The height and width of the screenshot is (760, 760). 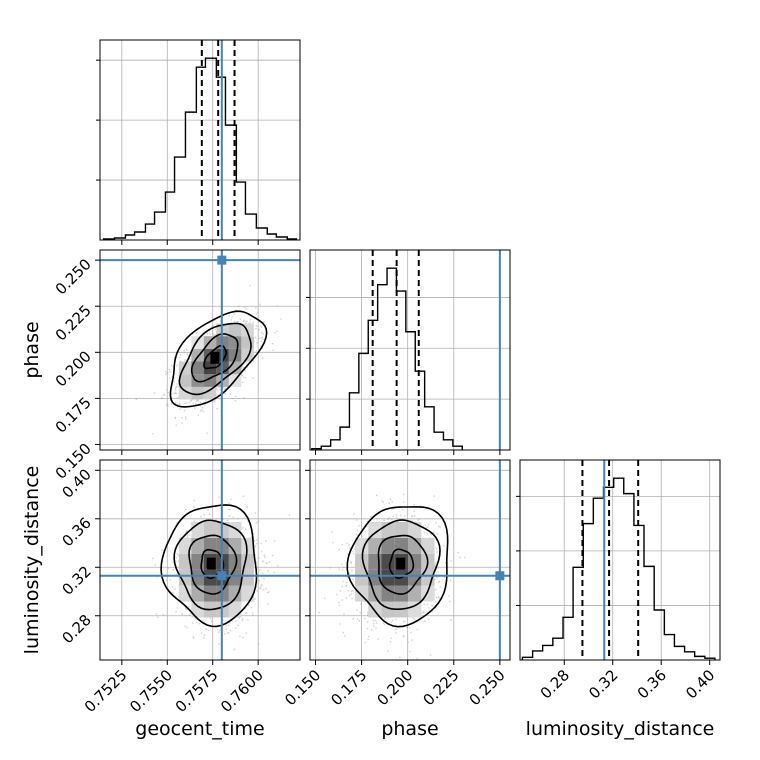 I want to click on hist-panel-phase, so click(x=408, y=352).